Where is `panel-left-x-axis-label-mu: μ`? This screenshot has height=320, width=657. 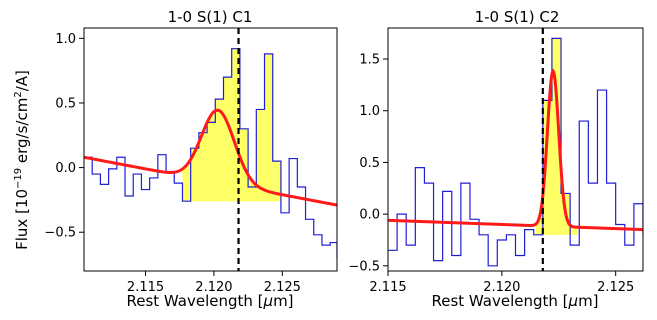 panel-left-x-axis-label-mu: μ is located at coordinates (268, 301).